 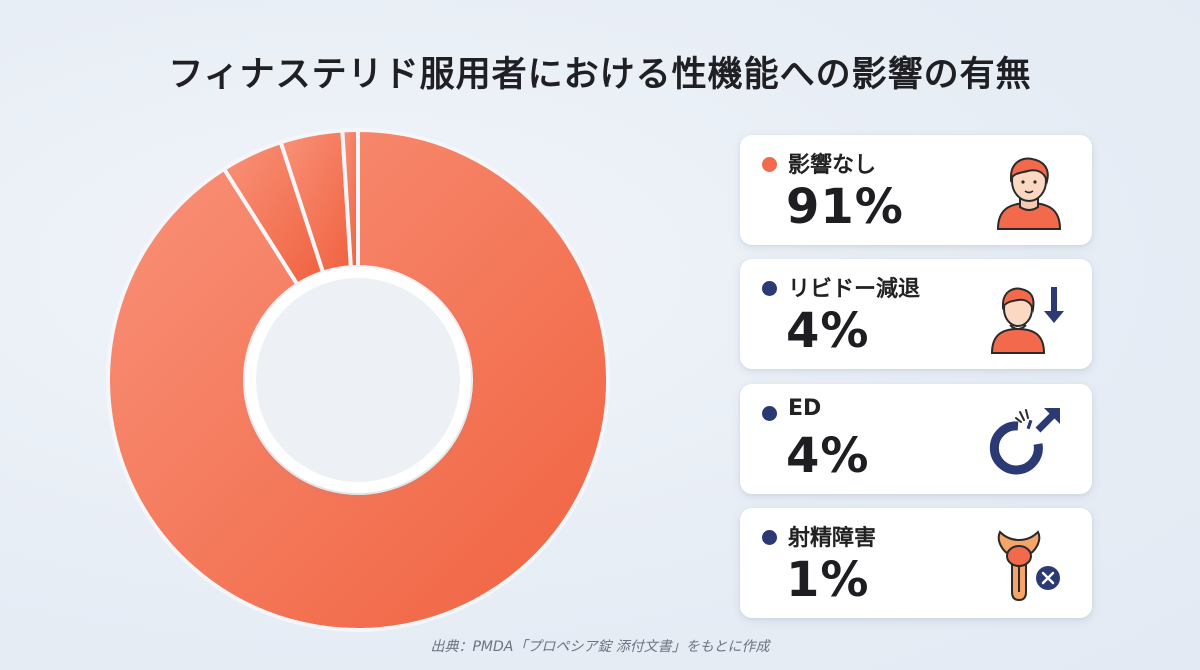 What do you see at coordinates (805, 408) in the screenshot?
I see `legend-label: ED` at bounding box center [805, 408].